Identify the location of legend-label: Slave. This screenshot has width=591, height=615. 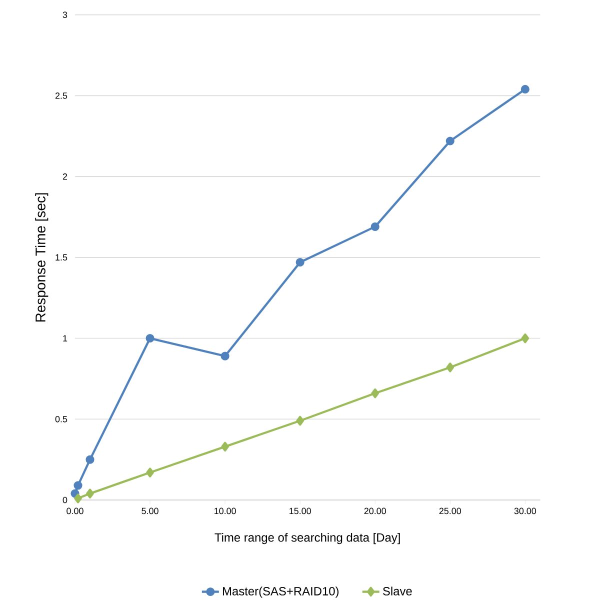
(397, 591).